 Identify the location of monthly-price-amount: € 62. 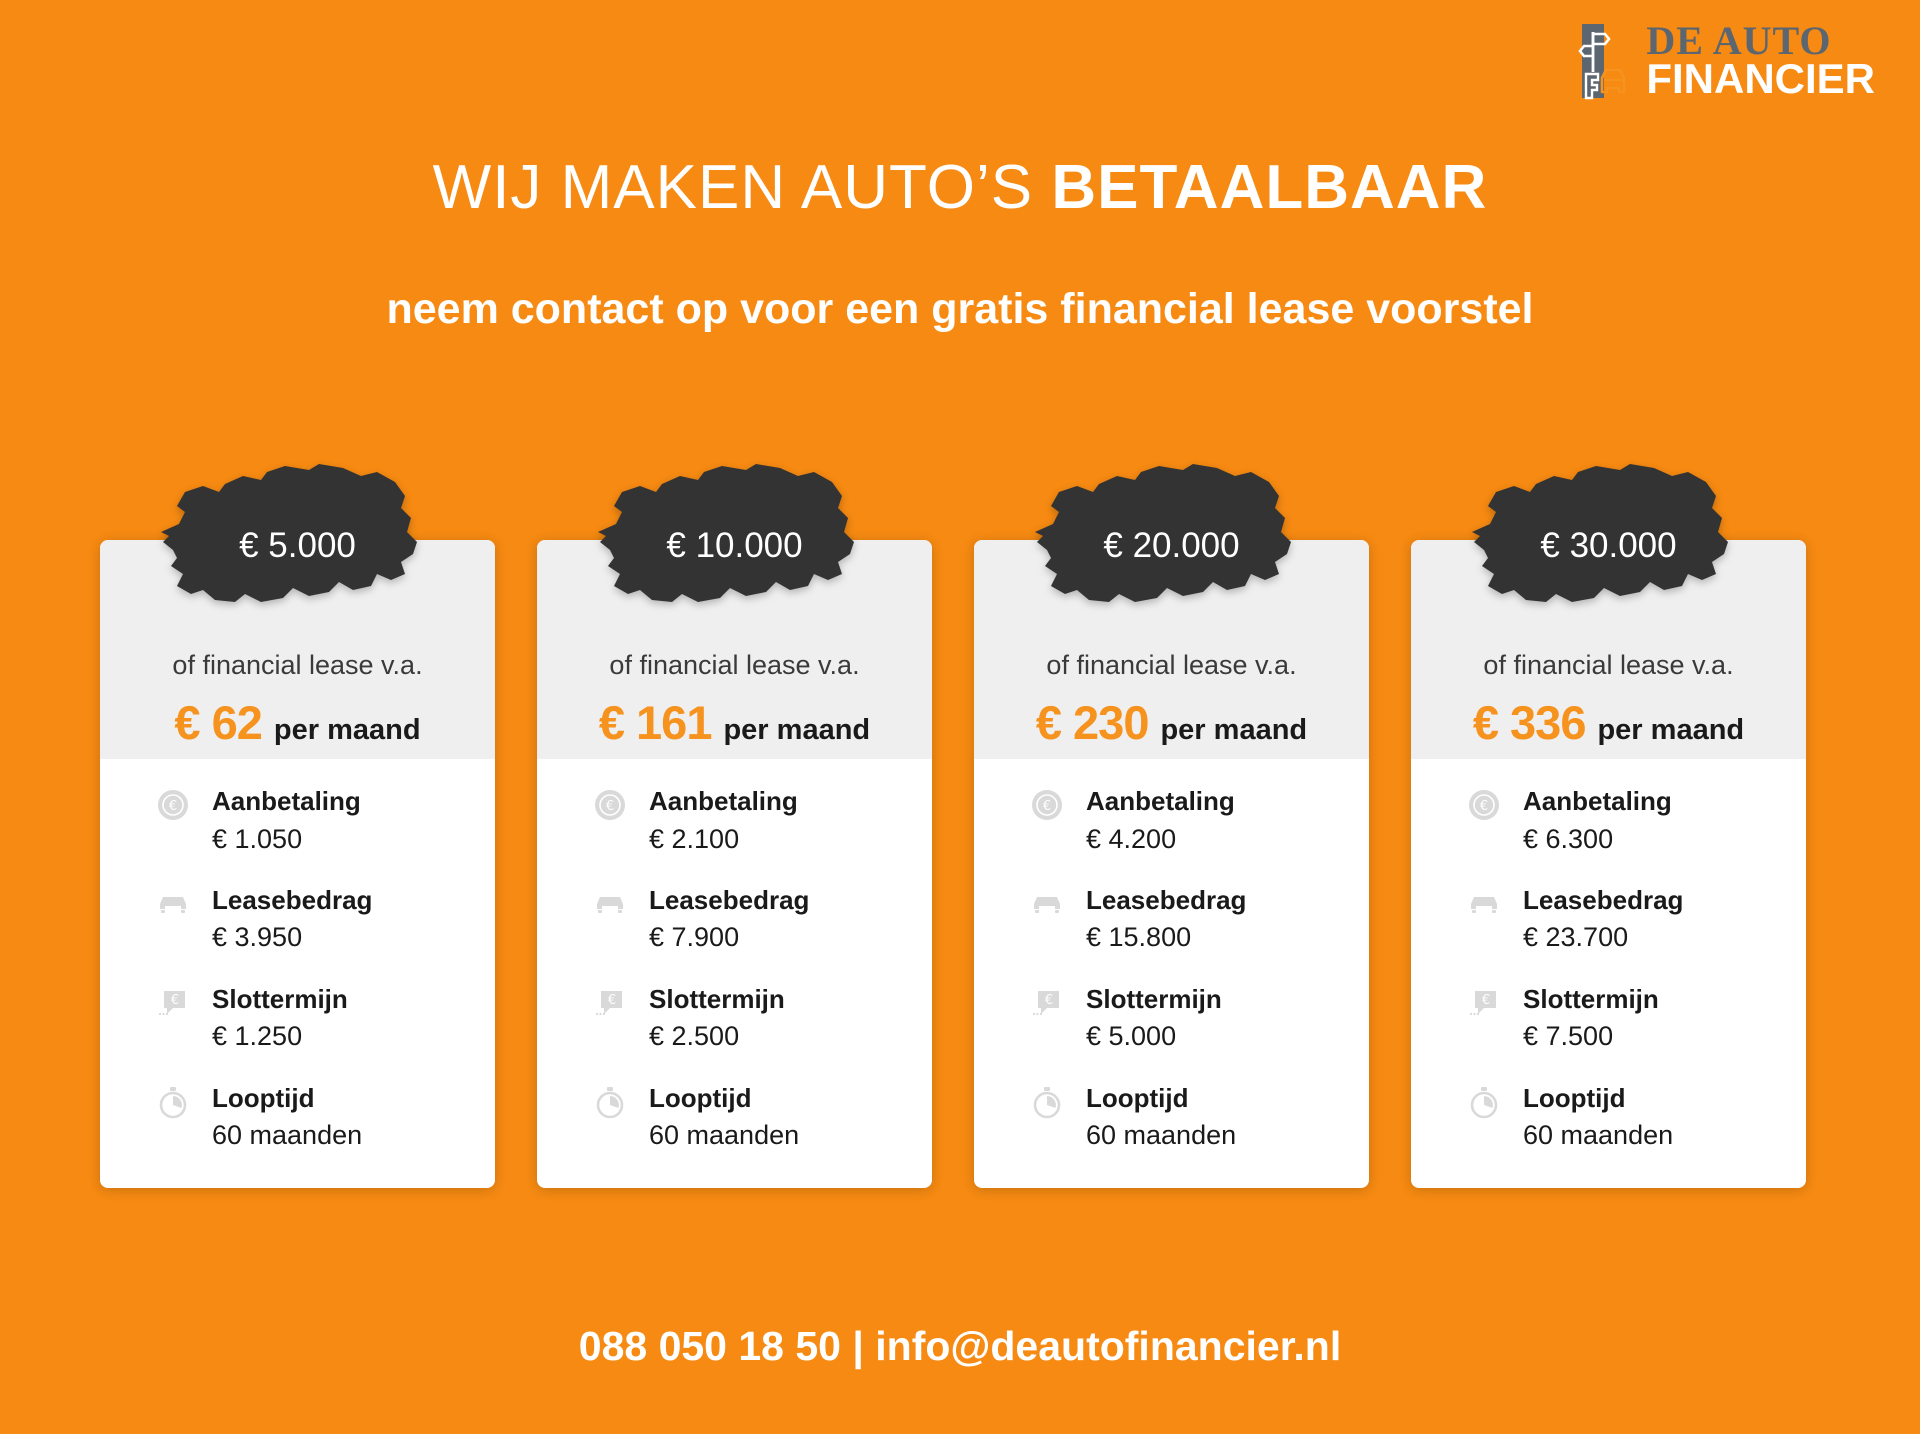
(218, 722).